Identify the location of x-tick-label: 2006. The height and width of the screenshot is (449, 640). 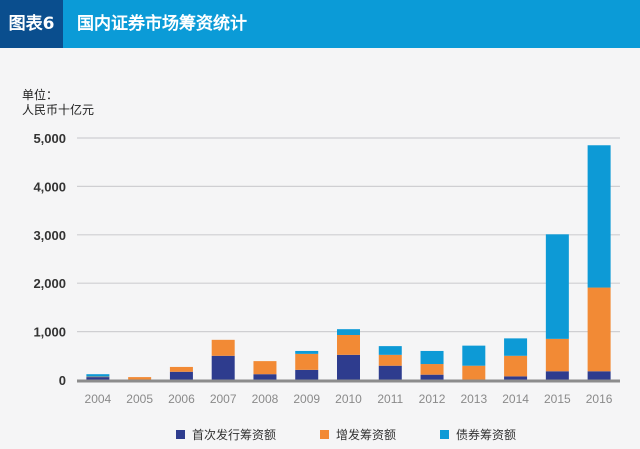
(181, 399).